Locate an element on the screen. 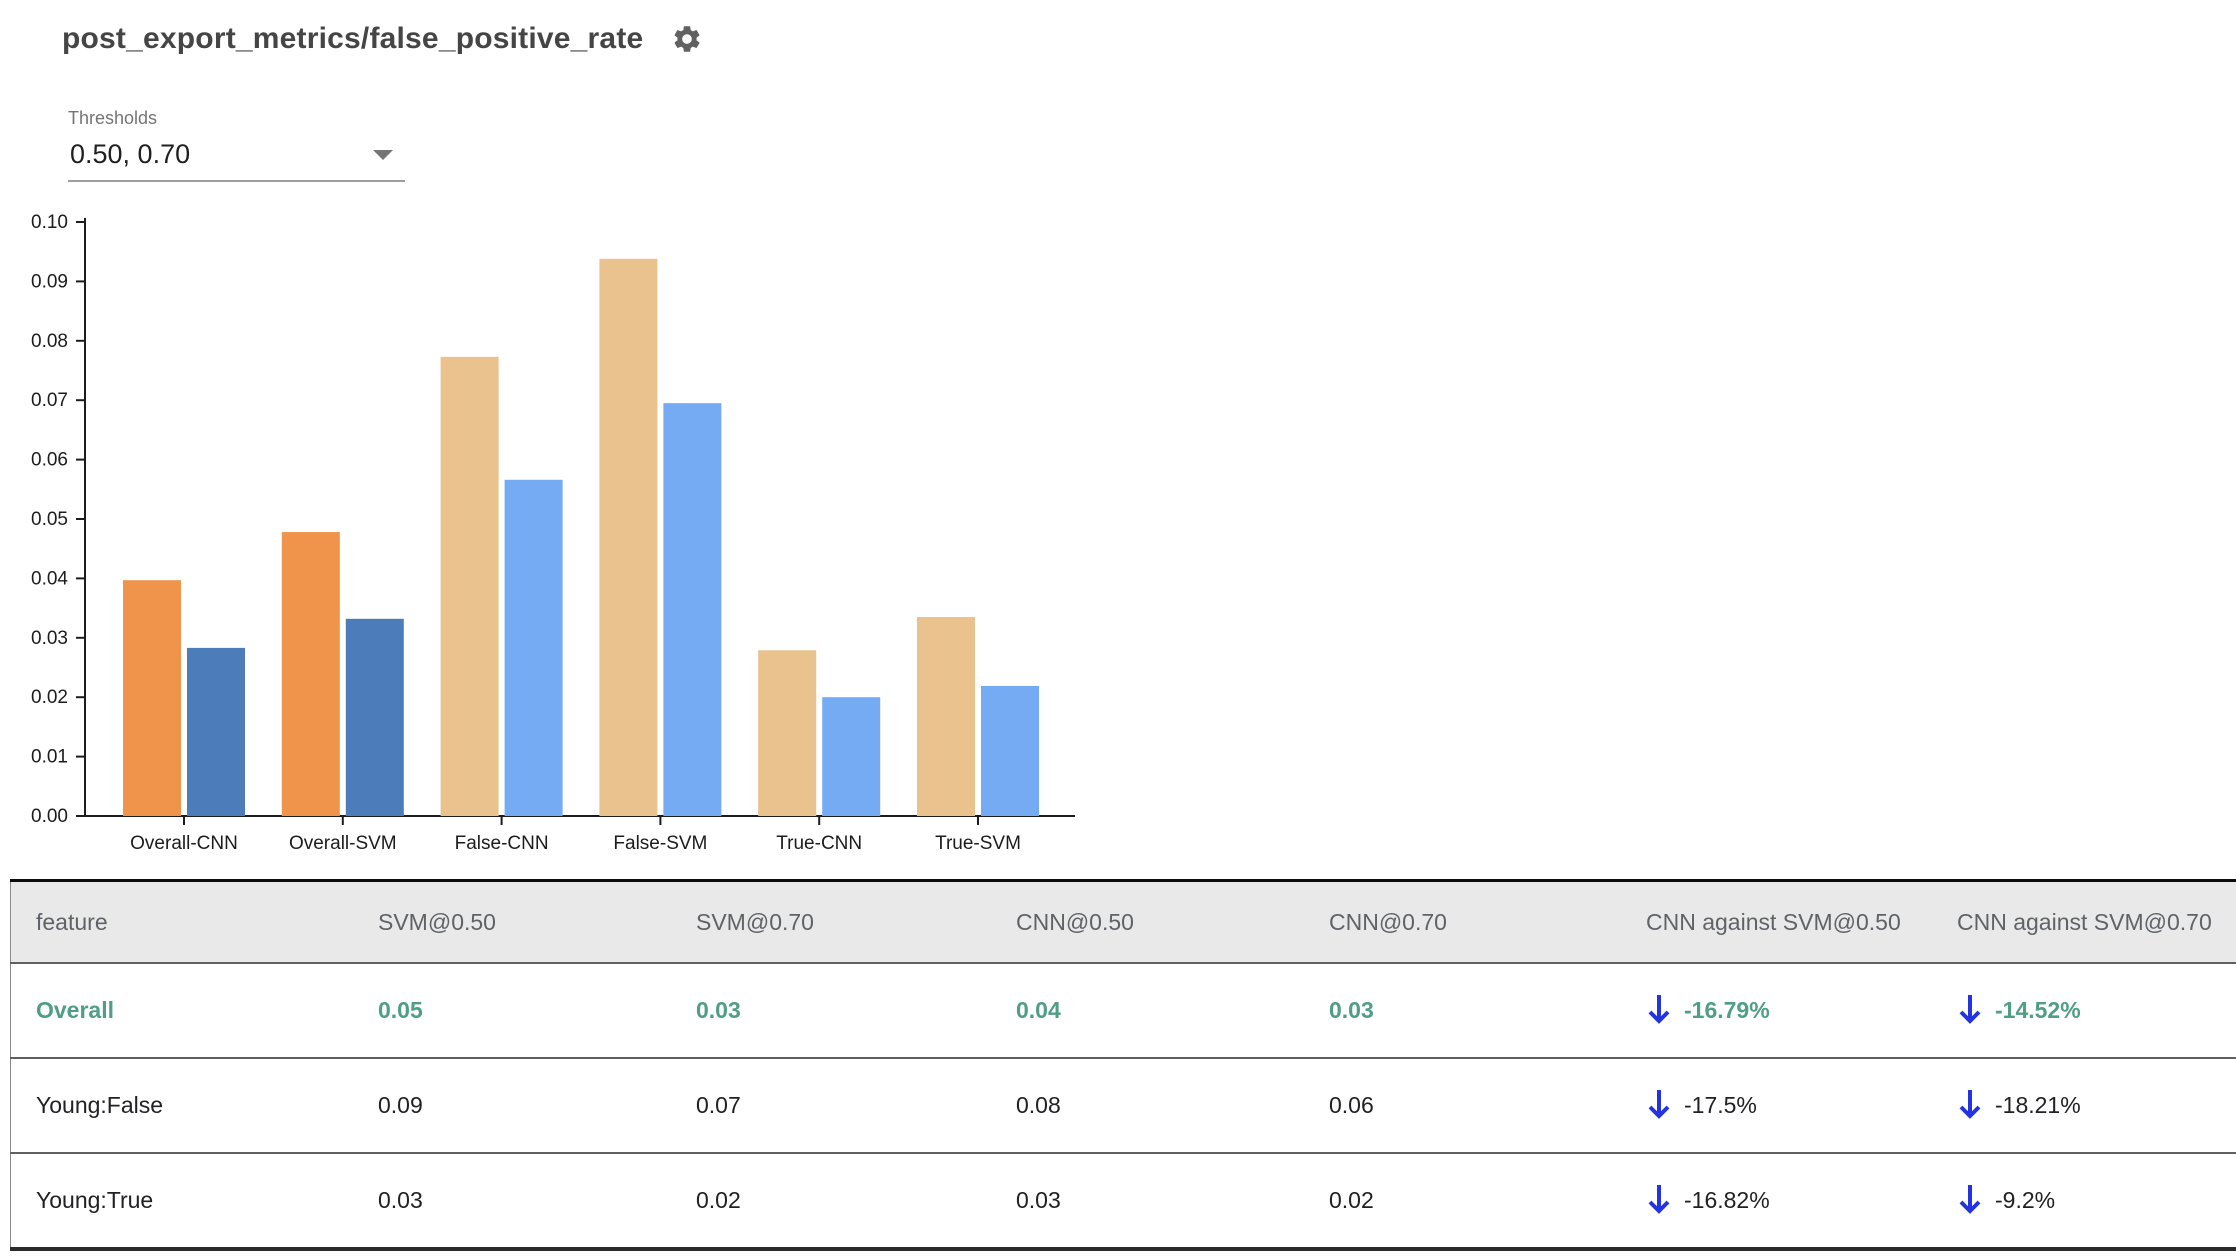 The width and height of the screenshot is (2236, 1258). column-header-svm-0-70: SVM@0.70 is located at coordinates (856, 921).